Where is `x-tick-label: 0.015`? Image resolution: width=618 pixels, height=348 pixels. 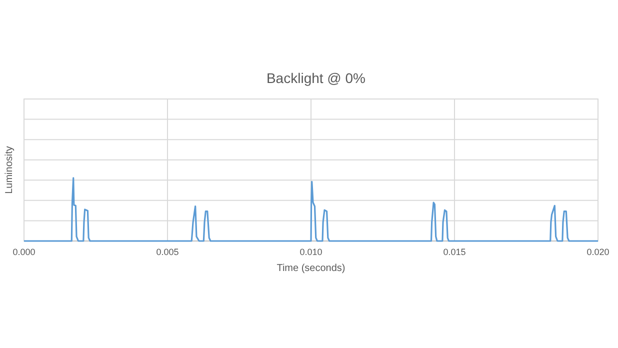 x-tick-label: 0.015 is located at coordinates (454, 252).